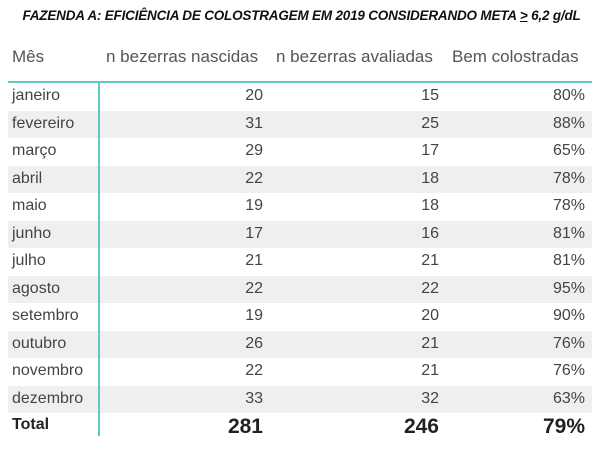 Image resolution: width=603 pixels, height=449 pixels. What do you see at coordinates (43, 123) in the screenshot?
I see `cell-month: fevereiro` at bounding box center [43, 123].